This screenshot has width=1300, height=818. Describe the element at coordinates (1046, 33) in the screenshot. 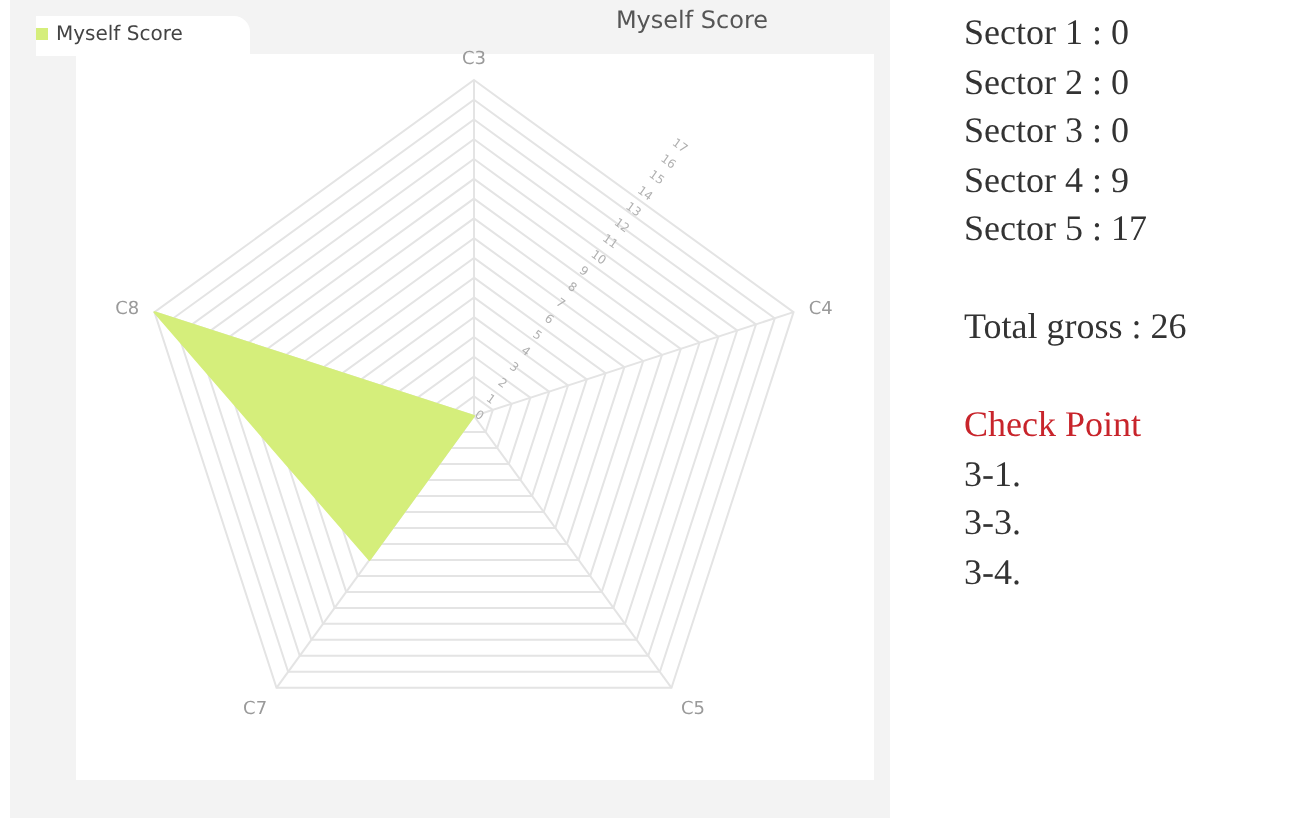

I see `text: Sector 1 : 0` at that location.